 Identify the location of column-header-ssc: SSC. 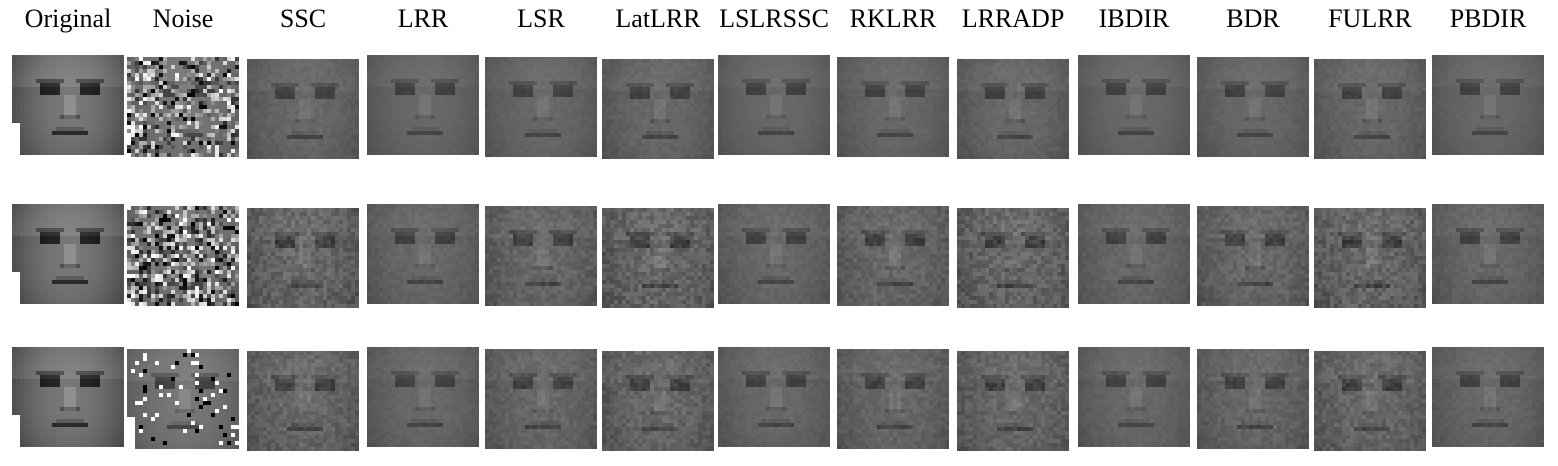
(303, 18).